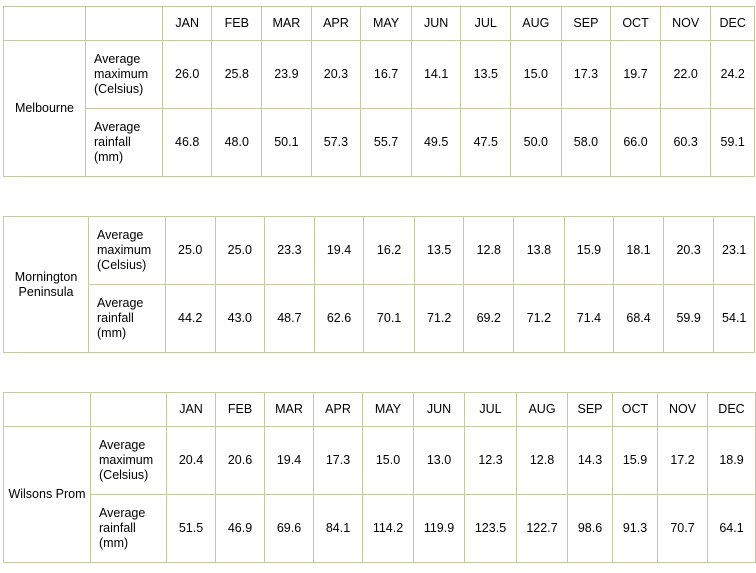  I want to click on value-cell: 23.1, so click(734, 250).